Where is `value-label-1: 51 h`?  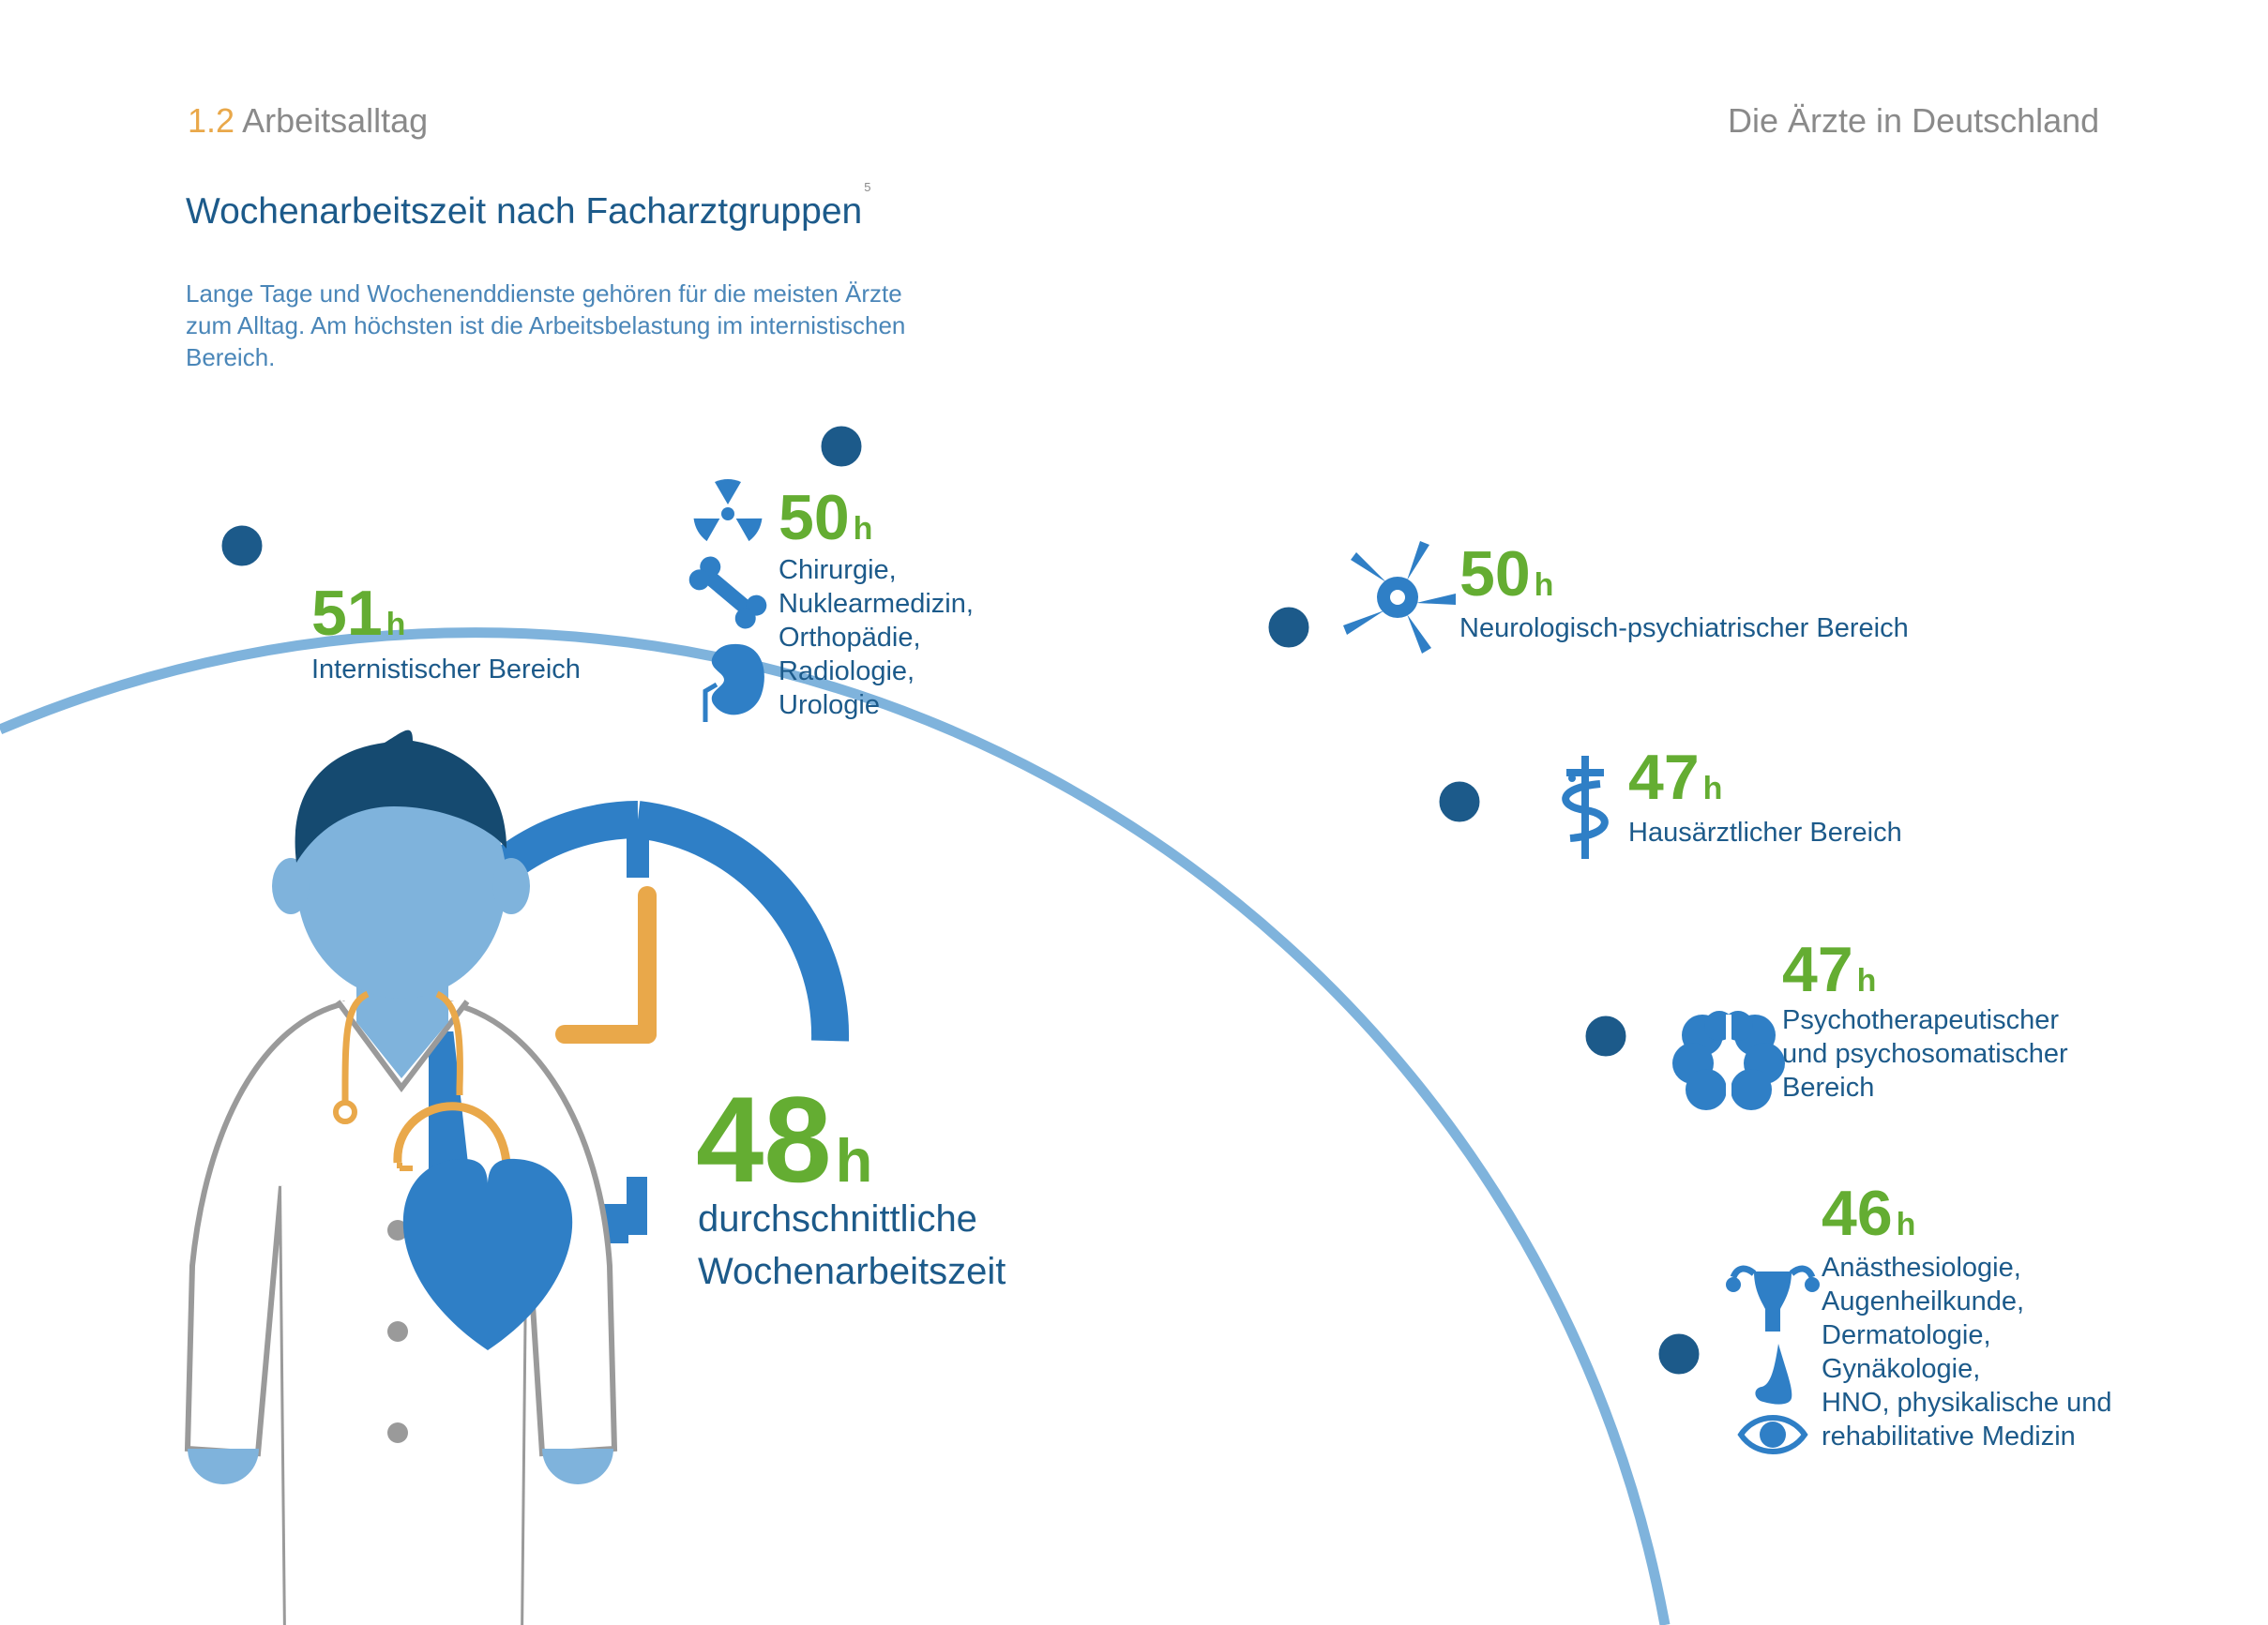
value-label-1: 51 h is located at coordinates (358, 613).